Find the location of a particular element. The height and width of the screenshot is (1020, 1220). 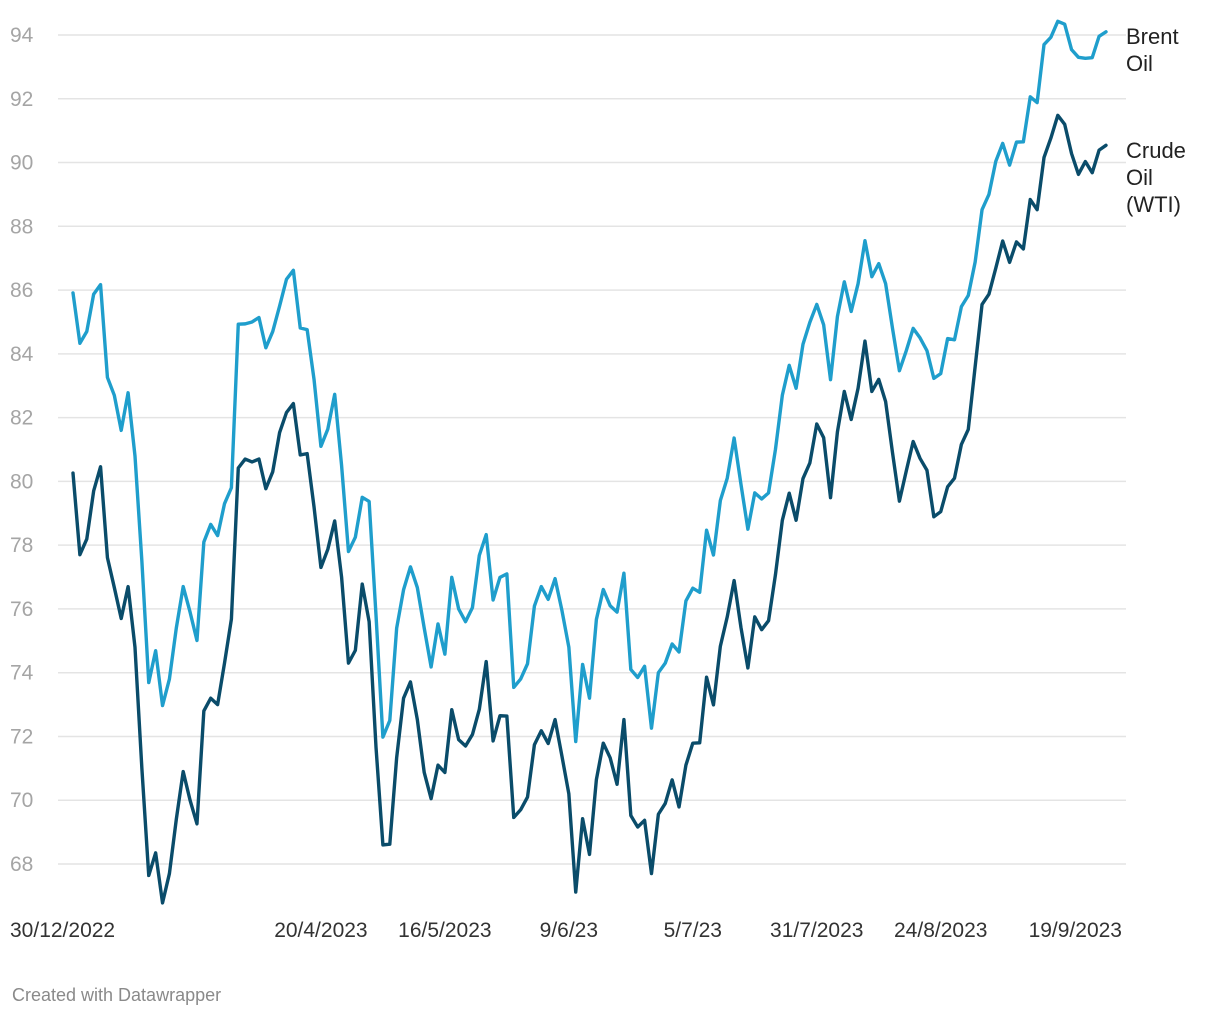

x-tick-label: 19/9/2023 is located at coordinates (1075, 930).